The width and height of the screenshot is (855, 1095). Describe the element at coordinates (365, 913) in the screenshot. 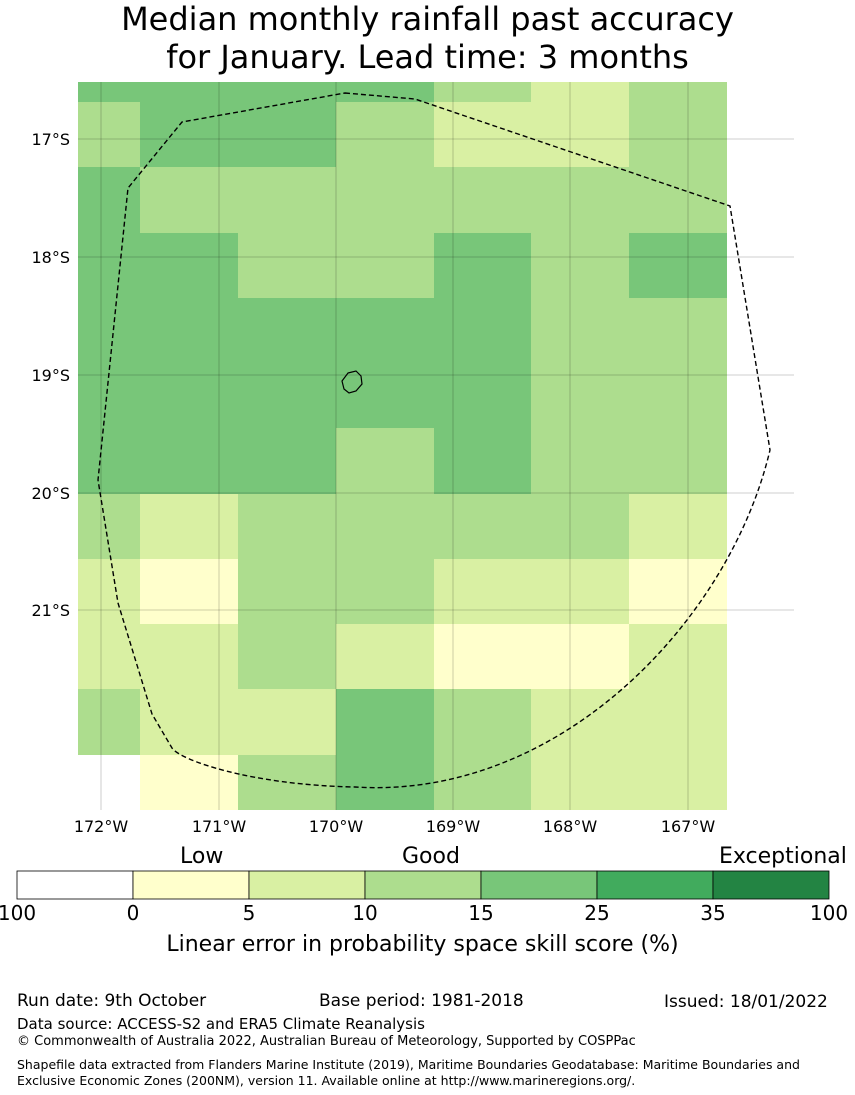

I see `colorbar-tick-label: 10` at that location.